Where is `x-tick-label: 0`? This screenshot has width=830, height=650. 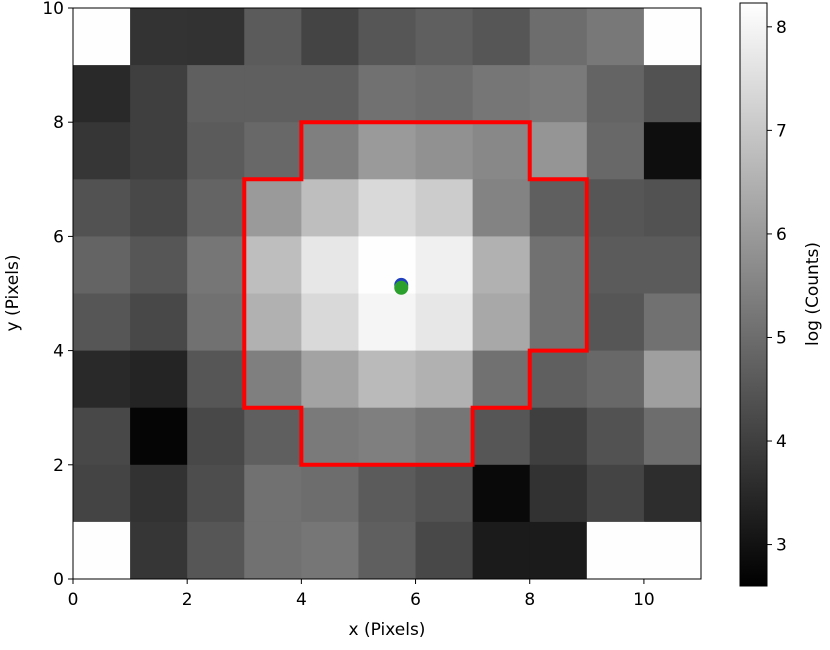
x-tick-label: 0 is located at coordinates (73, 600).